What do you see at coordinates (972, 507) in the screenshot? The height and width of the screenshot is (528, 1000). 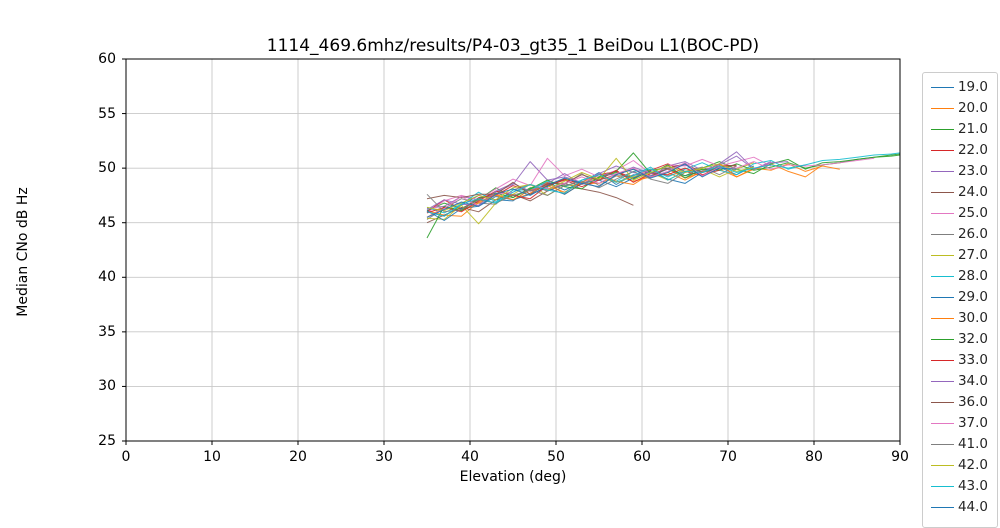 I see `legend-label: 44.0` at bounding box center [972, 507].